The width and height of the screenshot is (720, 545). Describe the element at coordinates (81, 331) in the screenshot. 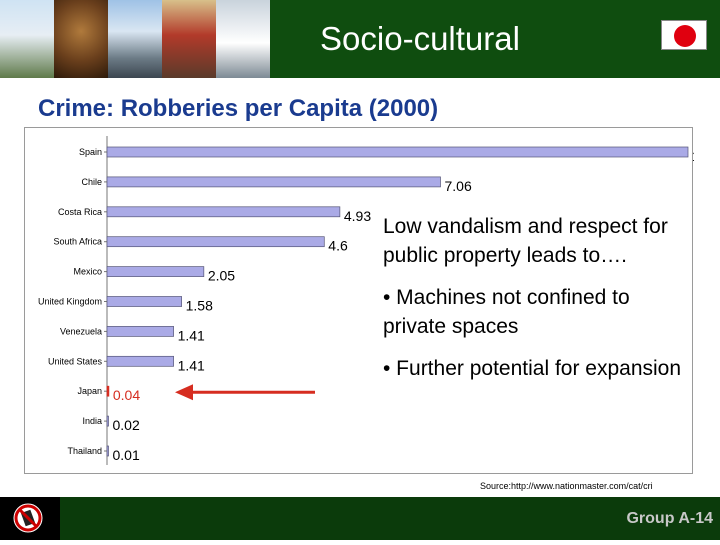

I see `category-label: Venezuela` at that location.